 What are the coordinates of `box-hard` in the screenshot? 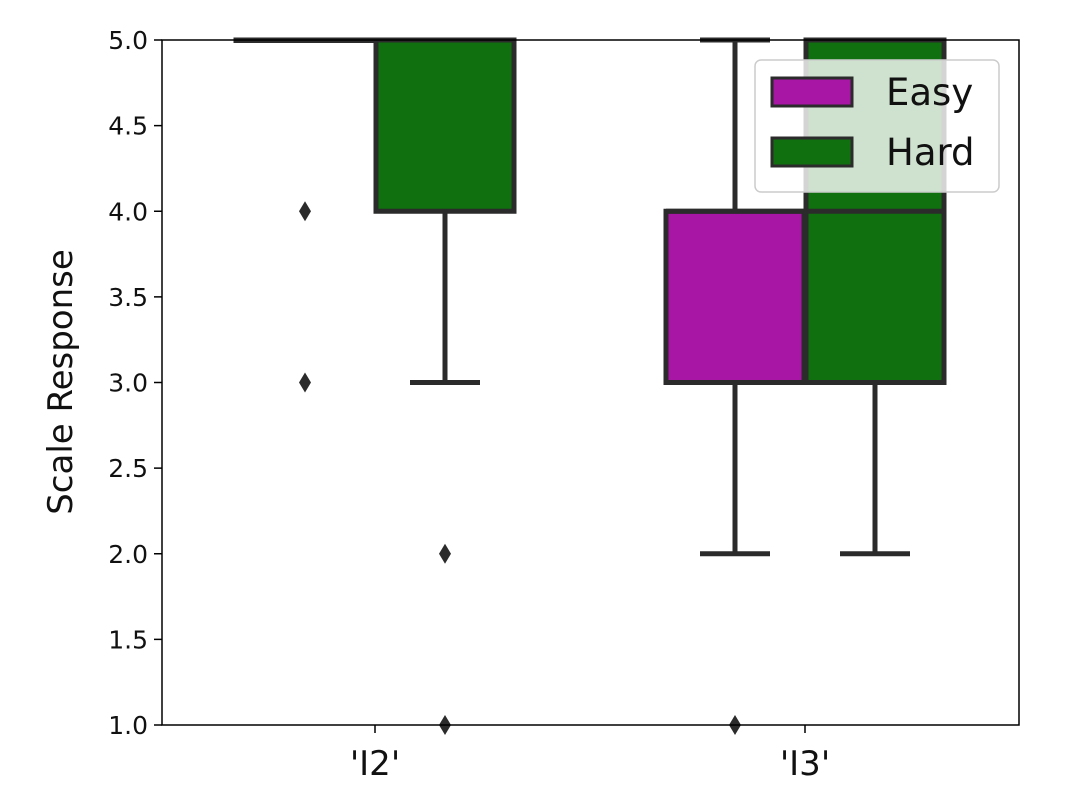 It's located at (445, 386).